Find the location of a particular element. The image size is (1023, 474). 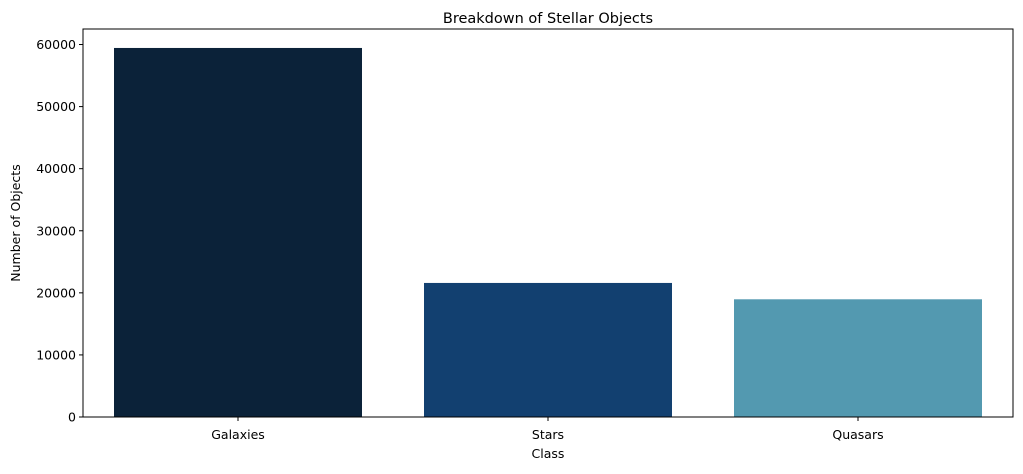

x-axis-ticks: Galaxies Stars Quasars is located at coordinates (547, 429).